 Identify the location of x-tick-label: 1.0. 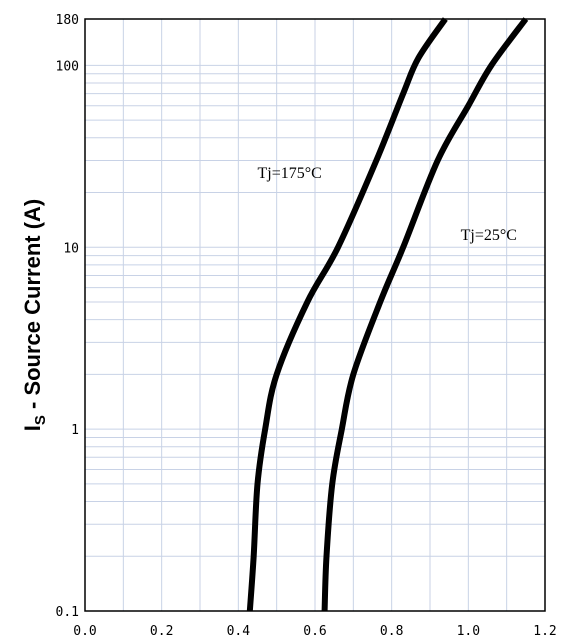
(468, 631).